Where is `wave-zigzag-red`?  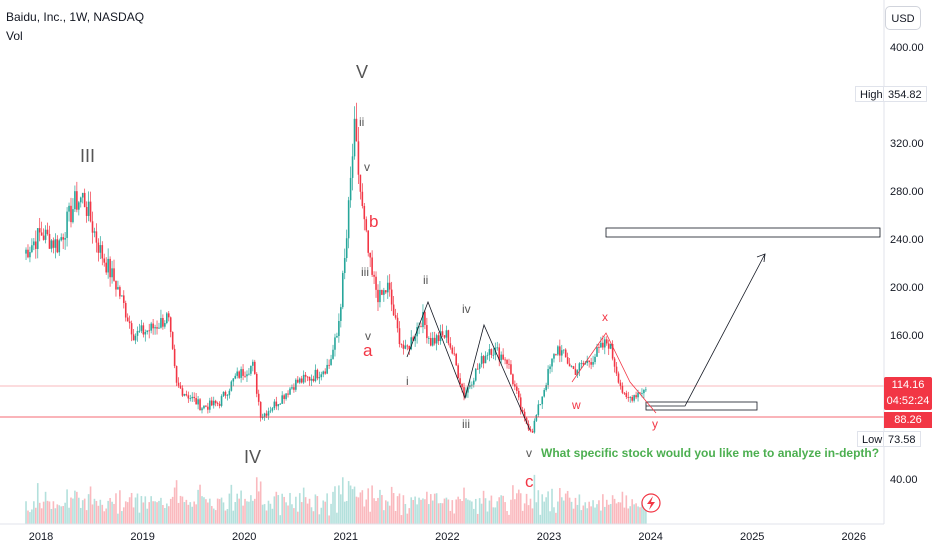 wave-zigzag-red is located at coordinates (614, 373).